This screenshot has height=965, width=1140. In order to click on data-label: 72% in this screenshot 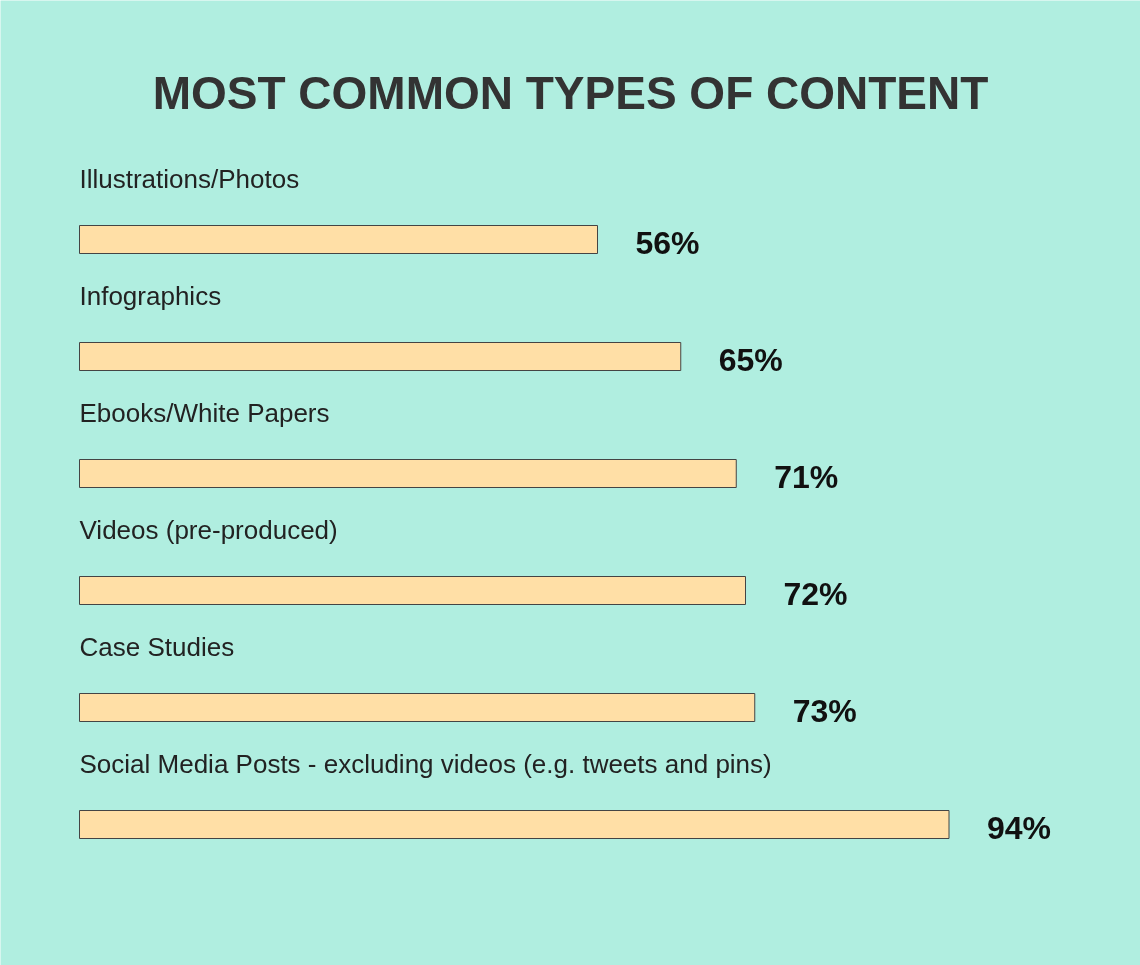, I will do `click(815, 593)`.